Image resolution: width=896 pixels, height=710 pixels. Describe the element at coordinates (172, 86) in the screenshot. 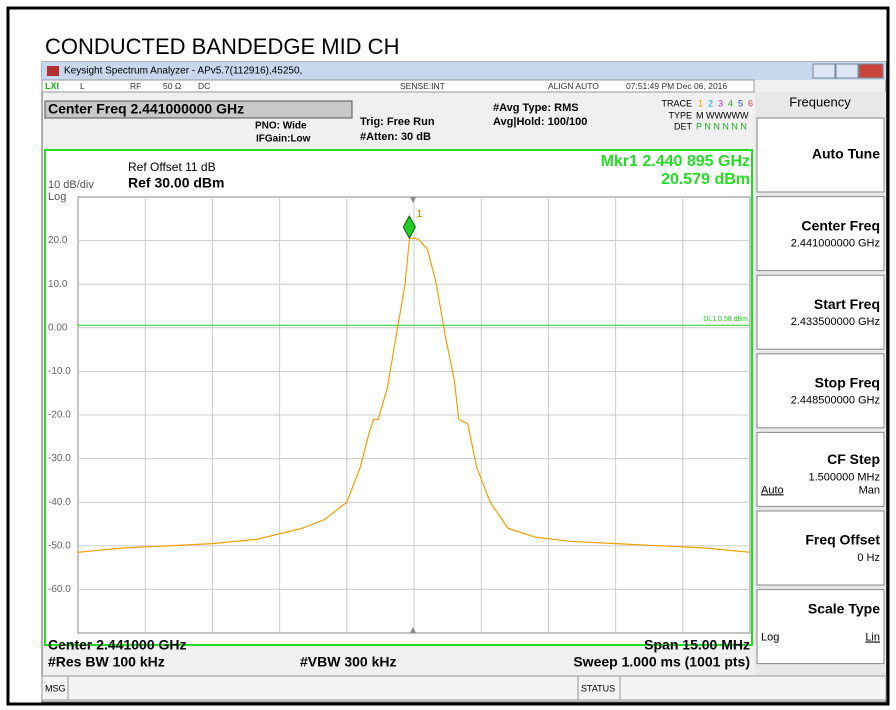

I see `status-item: 50 Ω` at that location.